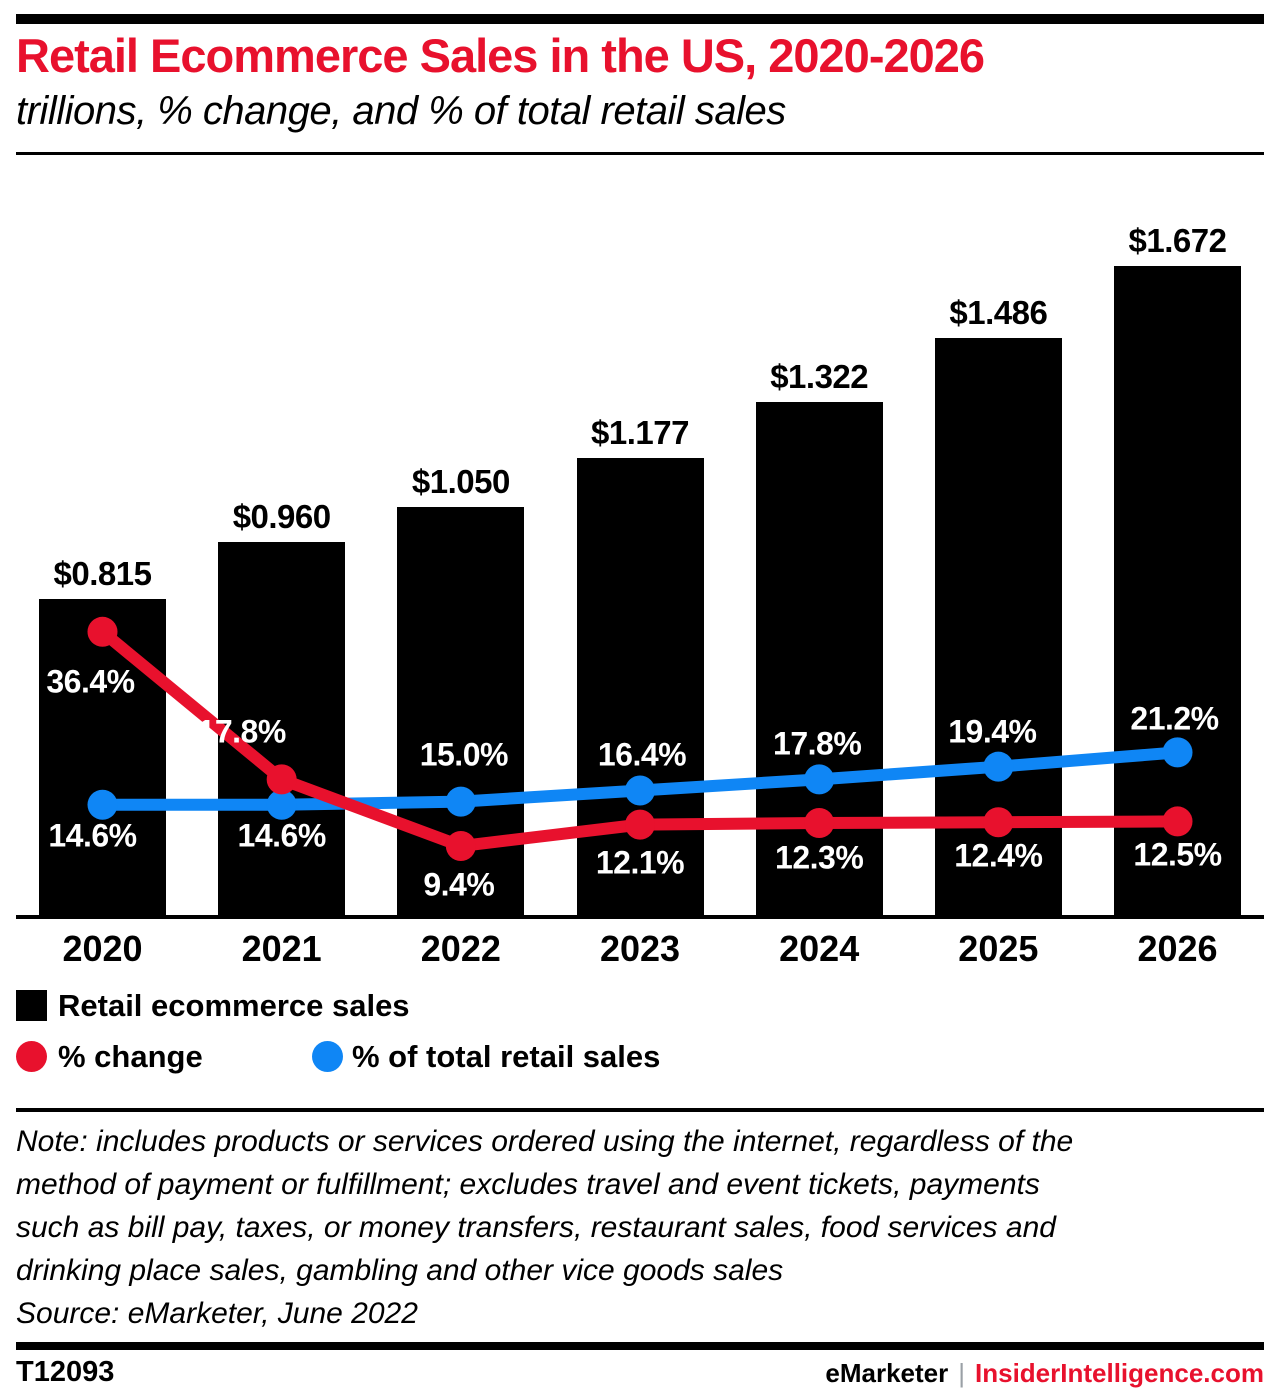 This screenshot has height=1390, width=1280. I want to click on bar-value-label-2025: $1.486, so click(998, 313).